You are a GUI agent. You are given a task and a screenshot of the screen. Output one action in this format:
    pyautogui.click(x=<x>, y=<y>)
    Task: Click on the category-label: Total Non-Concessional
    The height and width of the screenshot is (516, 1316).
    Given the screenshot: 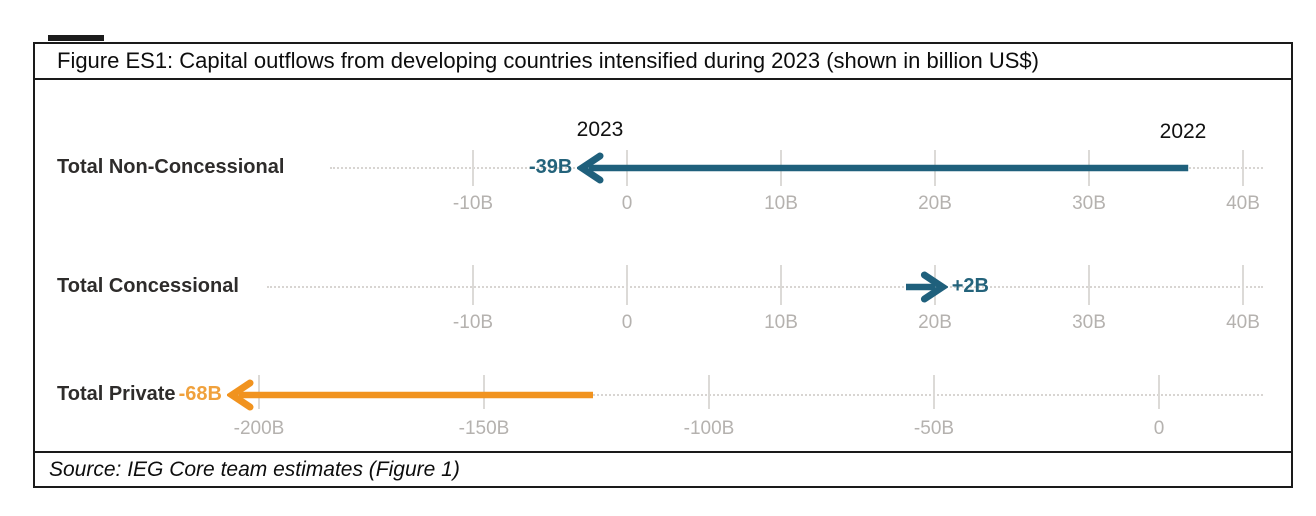 What is the action you would take?
    pyautogui.click(x=171, y=167)
    